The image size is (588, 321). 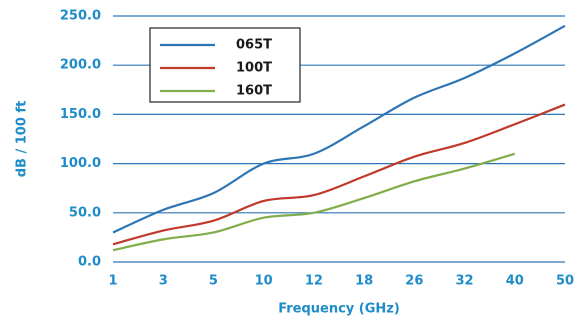 I want to click on y-tick-label: 250.0, so click(x=80, y=16).